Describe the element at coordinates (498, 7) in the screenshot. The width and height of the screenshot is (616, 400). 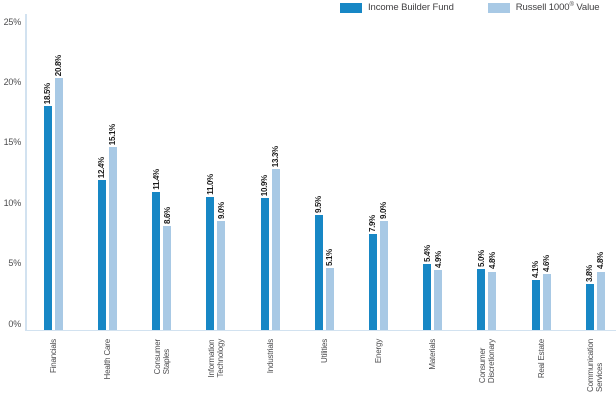
I see `legend-swatch-russell-1000-value` at that location.